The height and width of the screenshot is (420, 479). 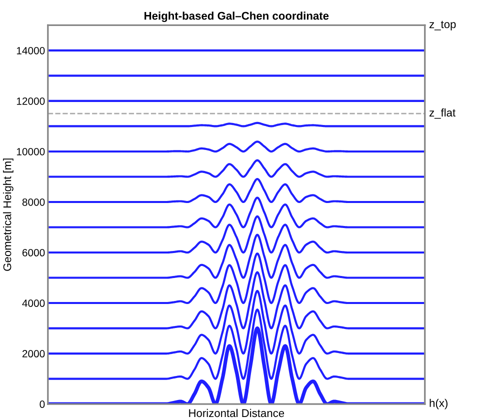 I want to click on y-tick-label: 14000, so click(x=30, y=50).